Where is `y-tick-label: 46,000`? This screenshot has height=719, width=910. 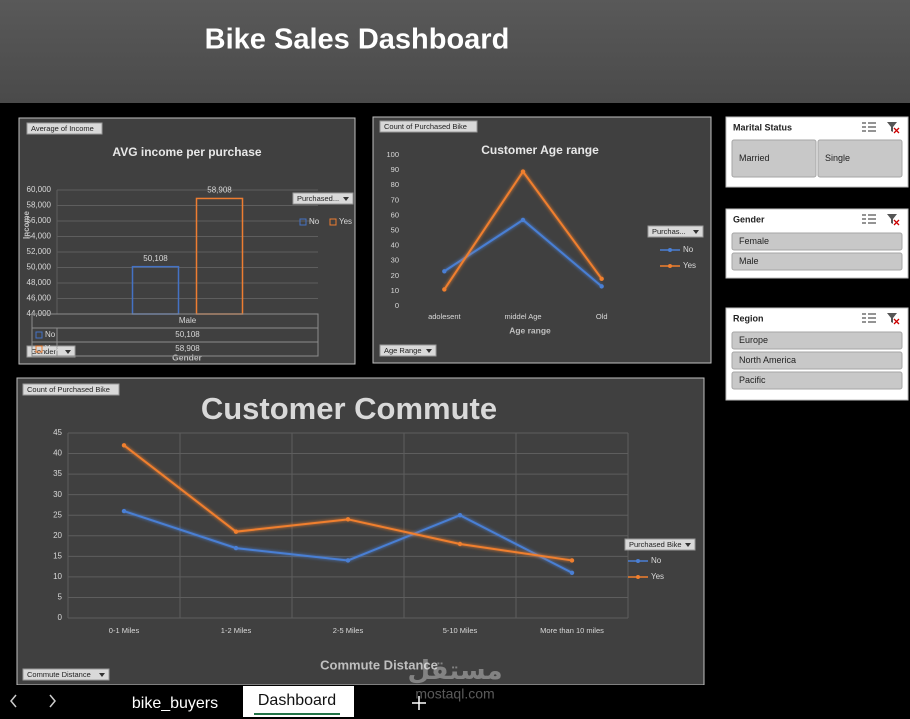 y-tick-label: 46,000 is located at coordinates (39, 298).